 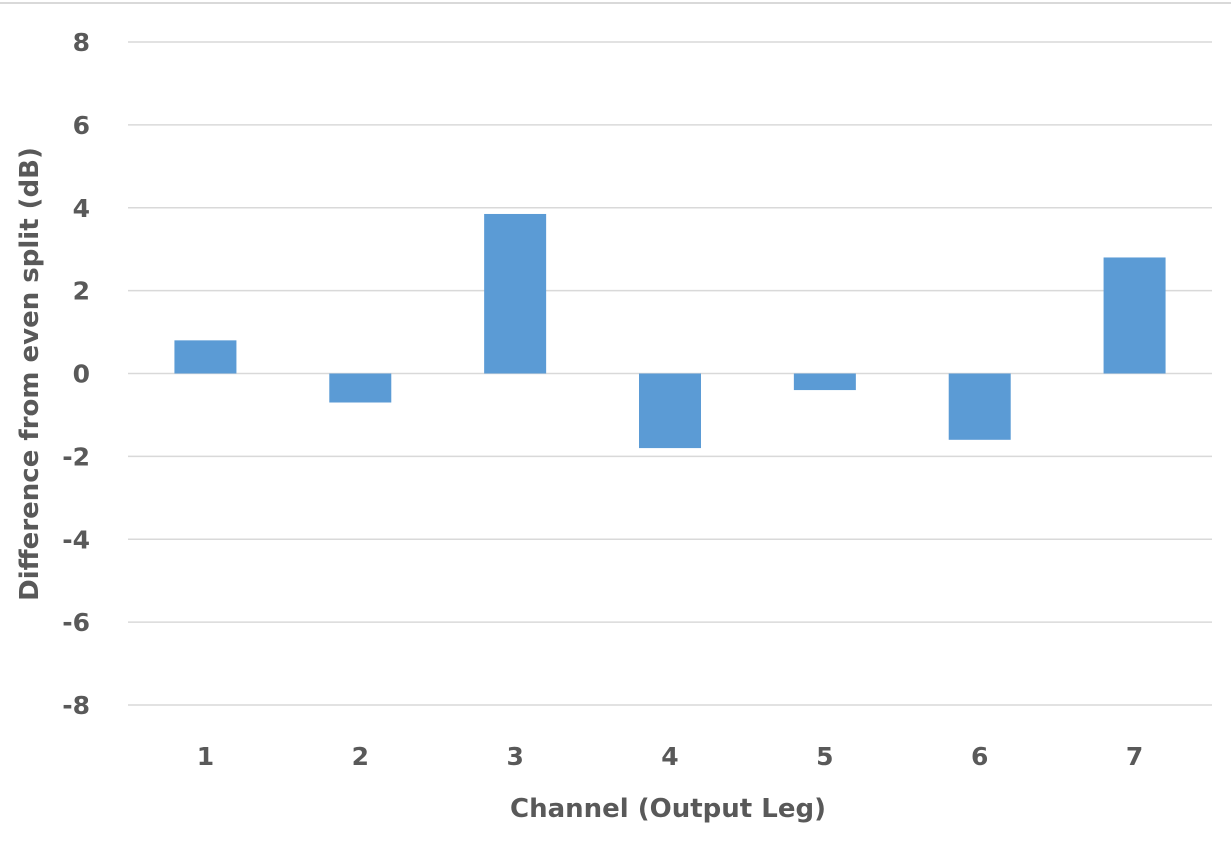 What do you see at coordinates (979, 756) in the screenshot?
I see `x-tick-label: 6` at bounding box center [979, 756].